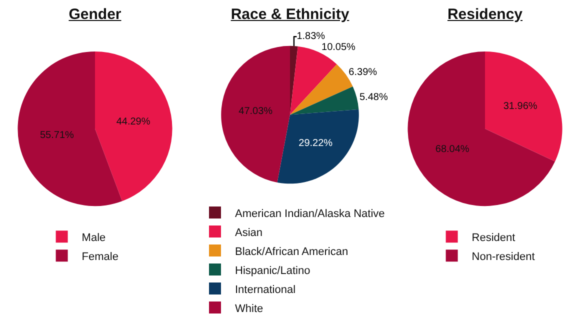 The image size is (580, 322). Describe the element at coordinates (95, 14) in the screenshot. I see `chart-title: Gender` at that location.